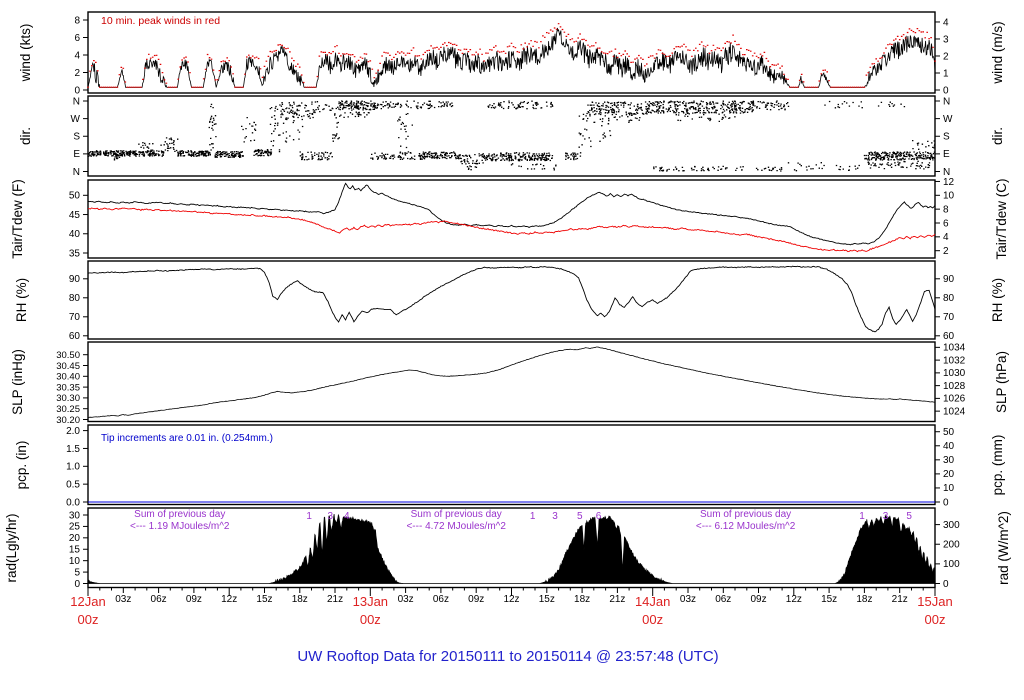  Describe the element at coordinates (511, 465) in the screenshot. I see `panel-frame-pcp` at that location.